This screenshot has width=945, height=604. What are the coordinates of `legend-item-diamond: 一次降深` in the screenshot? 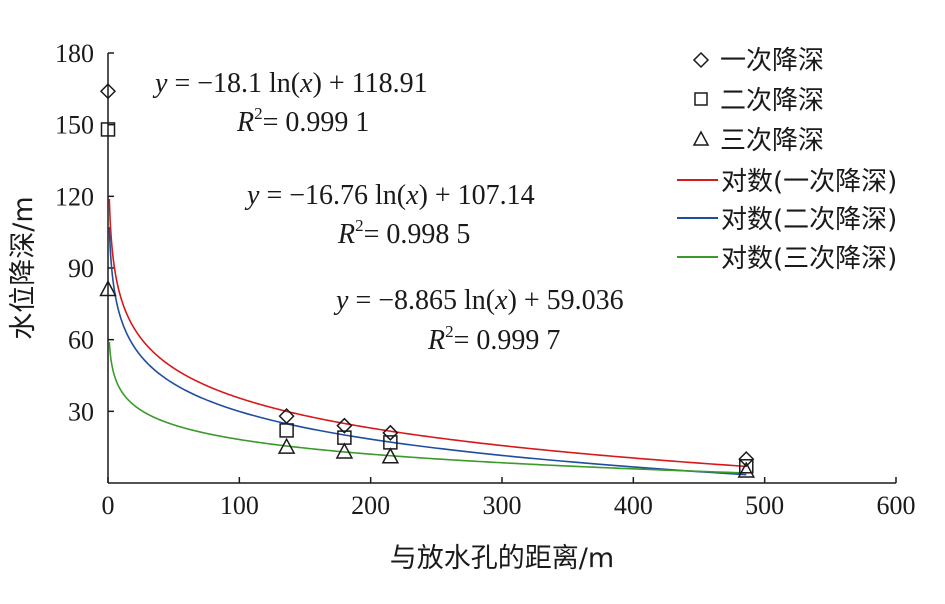 It's located at (758, 61).